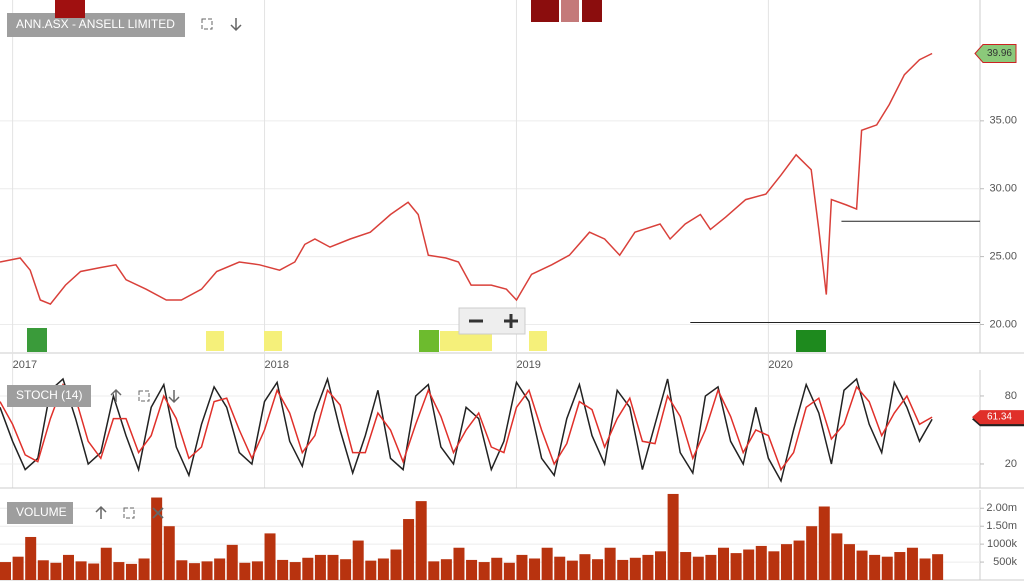 Image resolution: width=1024 pixels, height=585 pixels. What do you see at coordinates (25, 365) in the screenshot?
I see `x-tick-label: 2017` at bounding box center [25, 365].